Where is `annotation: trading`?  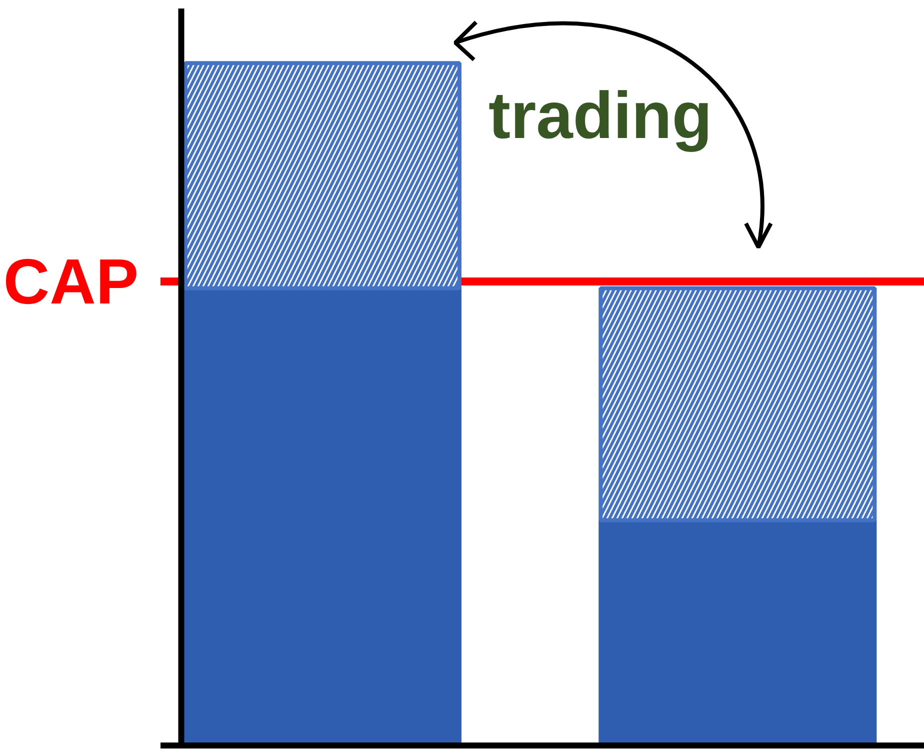 annotation: trading is located at coordinates (600, 115).